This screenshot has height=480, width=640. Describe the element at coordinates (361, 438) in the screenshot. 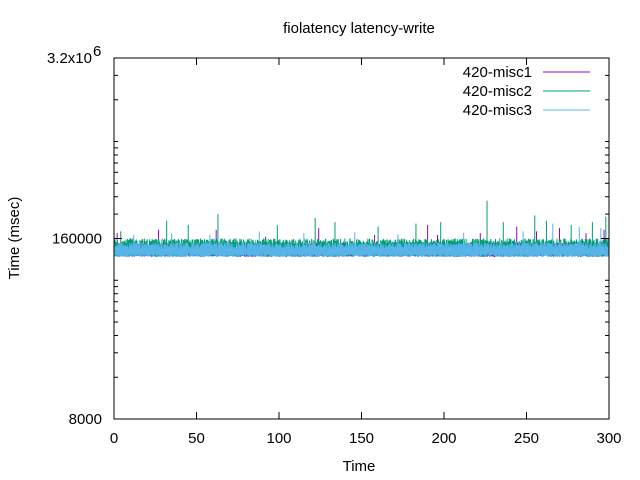

I see `x-tick-label: 150` at that location.